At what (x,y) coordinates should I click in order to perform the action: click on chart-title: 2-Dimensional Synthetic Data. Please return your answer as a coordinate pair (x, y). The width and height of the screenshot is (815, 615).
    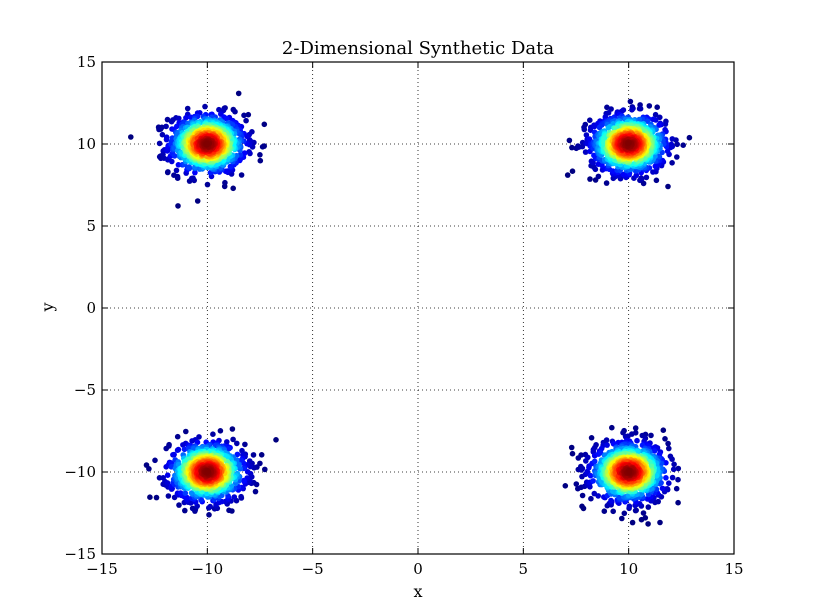
    Looking at the image, I should click on (418, 48).